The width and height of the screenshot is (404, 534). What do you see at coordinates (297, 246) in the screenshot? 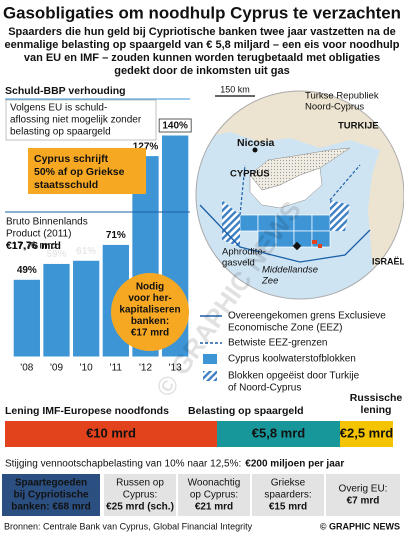
I see `gasfield-marker` at bounding box center [297, 246].